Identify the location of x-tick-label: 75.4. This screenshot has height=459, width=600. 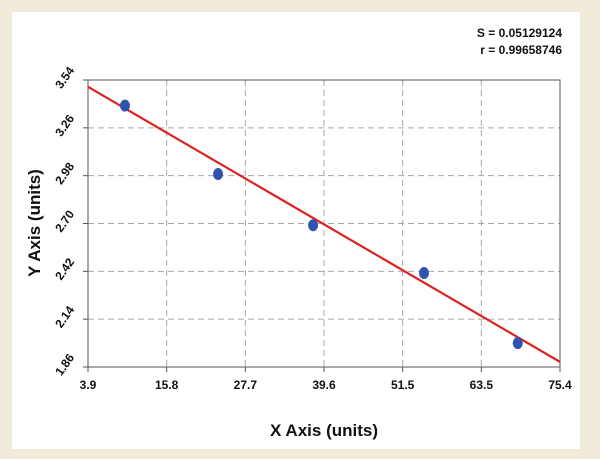
(560, 385).